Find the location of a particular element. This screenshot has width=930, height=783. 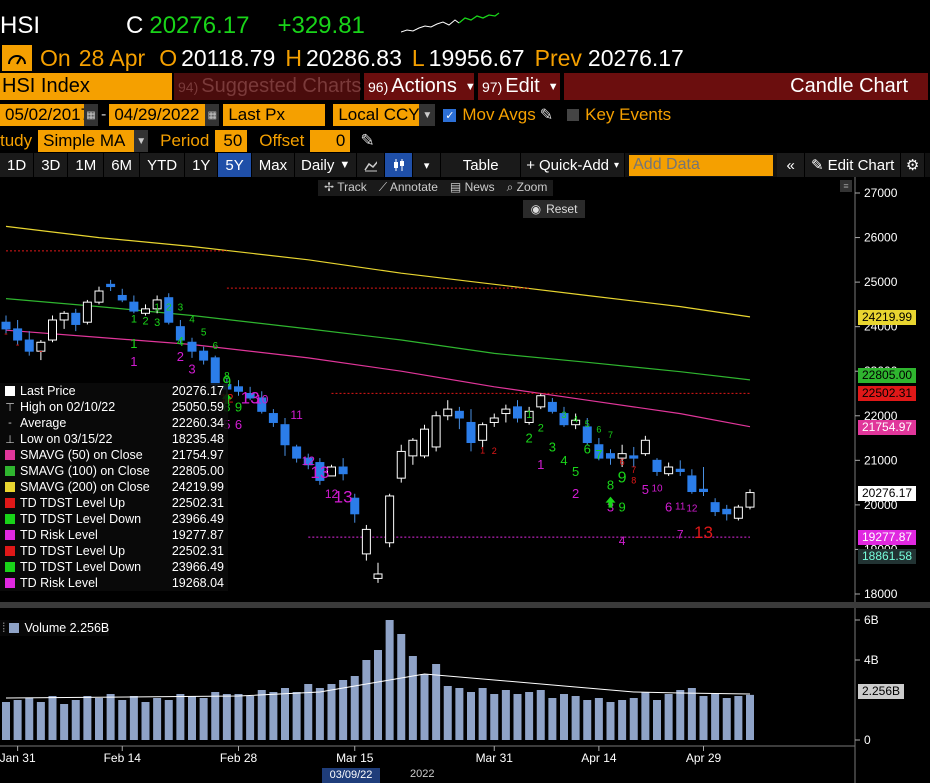

quick-add-label: Quick-Add is located at coordinates (574, 165).